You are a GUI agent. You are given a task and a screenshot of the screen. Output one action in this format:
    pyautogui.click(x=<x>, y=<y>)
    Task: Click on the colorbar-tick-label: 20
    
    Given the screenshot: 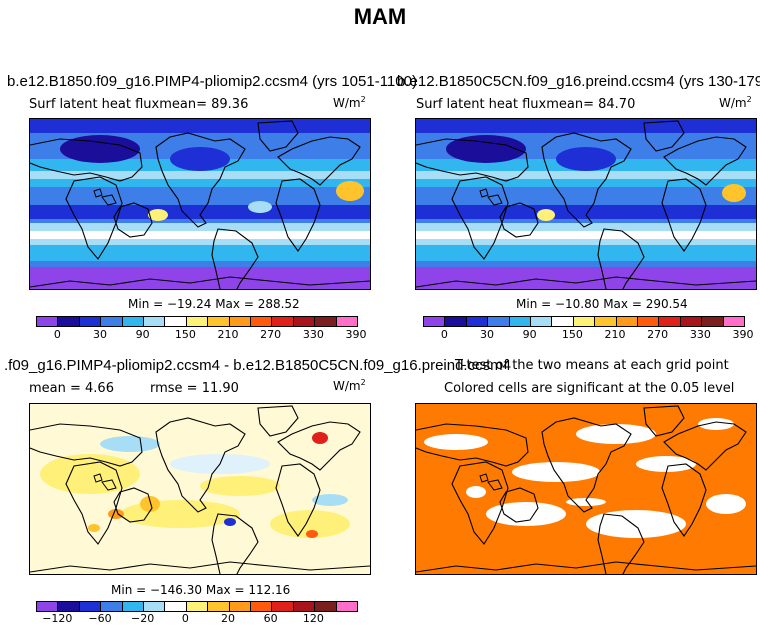 What is the action you would take?
    pyautogui.click(x=228, y=618)
    